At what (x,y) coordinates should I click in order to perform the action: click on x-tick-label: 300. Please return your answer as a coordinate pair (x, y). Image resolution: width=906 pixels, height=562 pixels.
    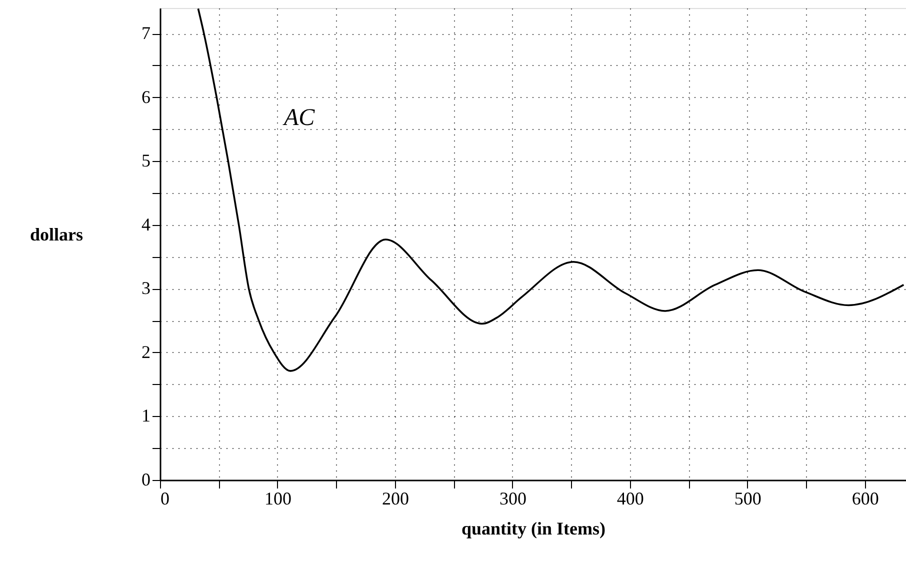
    Looking at the image, I should click on (512, 498).